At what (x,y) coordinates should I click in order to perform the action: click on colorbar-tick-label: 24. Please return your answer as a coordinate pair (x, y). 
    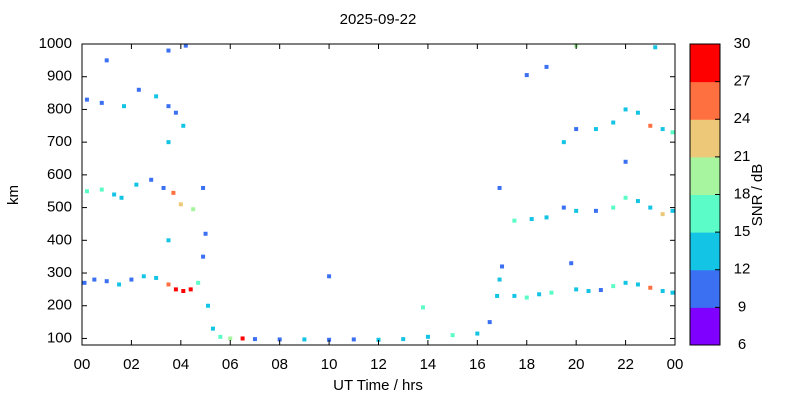
    Looking at the image, I should click on (742, 118).